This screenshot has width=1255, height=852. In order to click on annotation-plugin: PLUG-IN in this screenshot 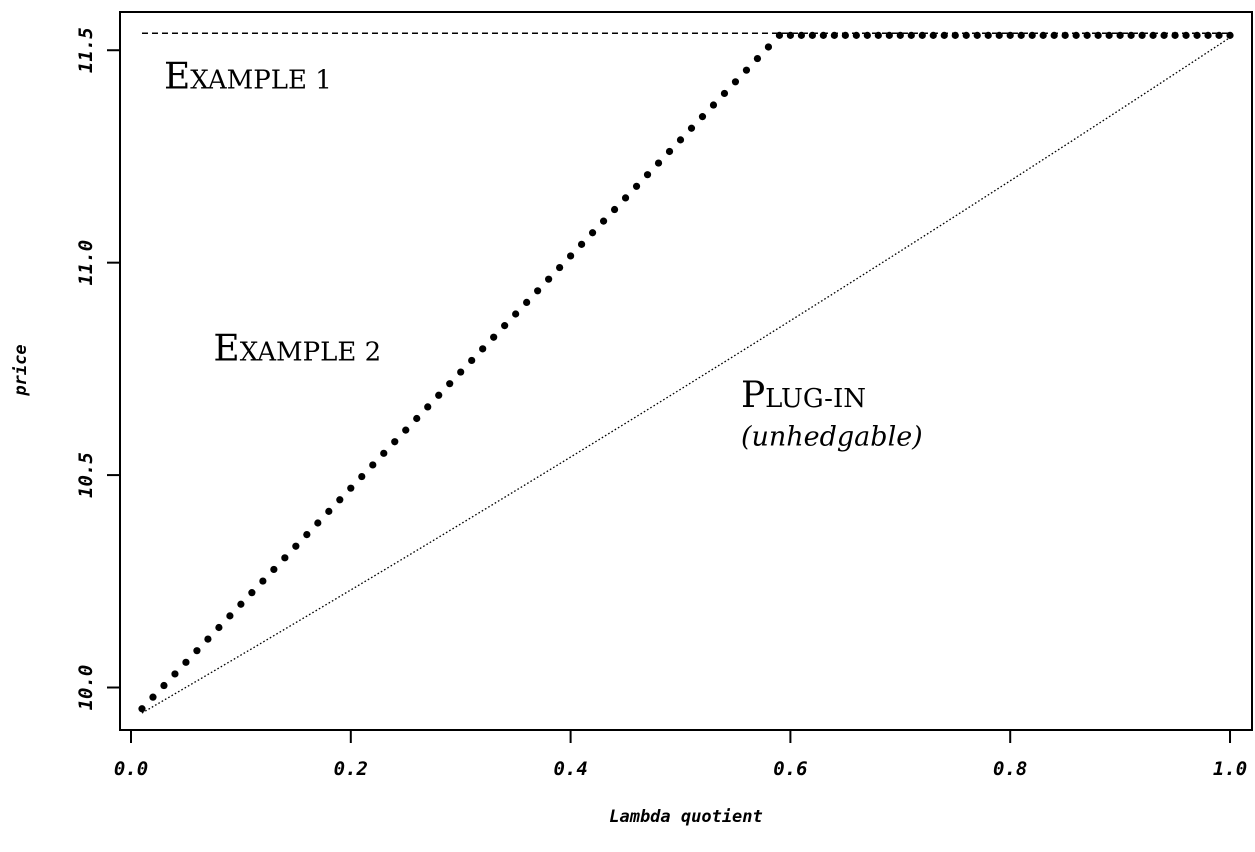, I will do `click(803, 395)`.